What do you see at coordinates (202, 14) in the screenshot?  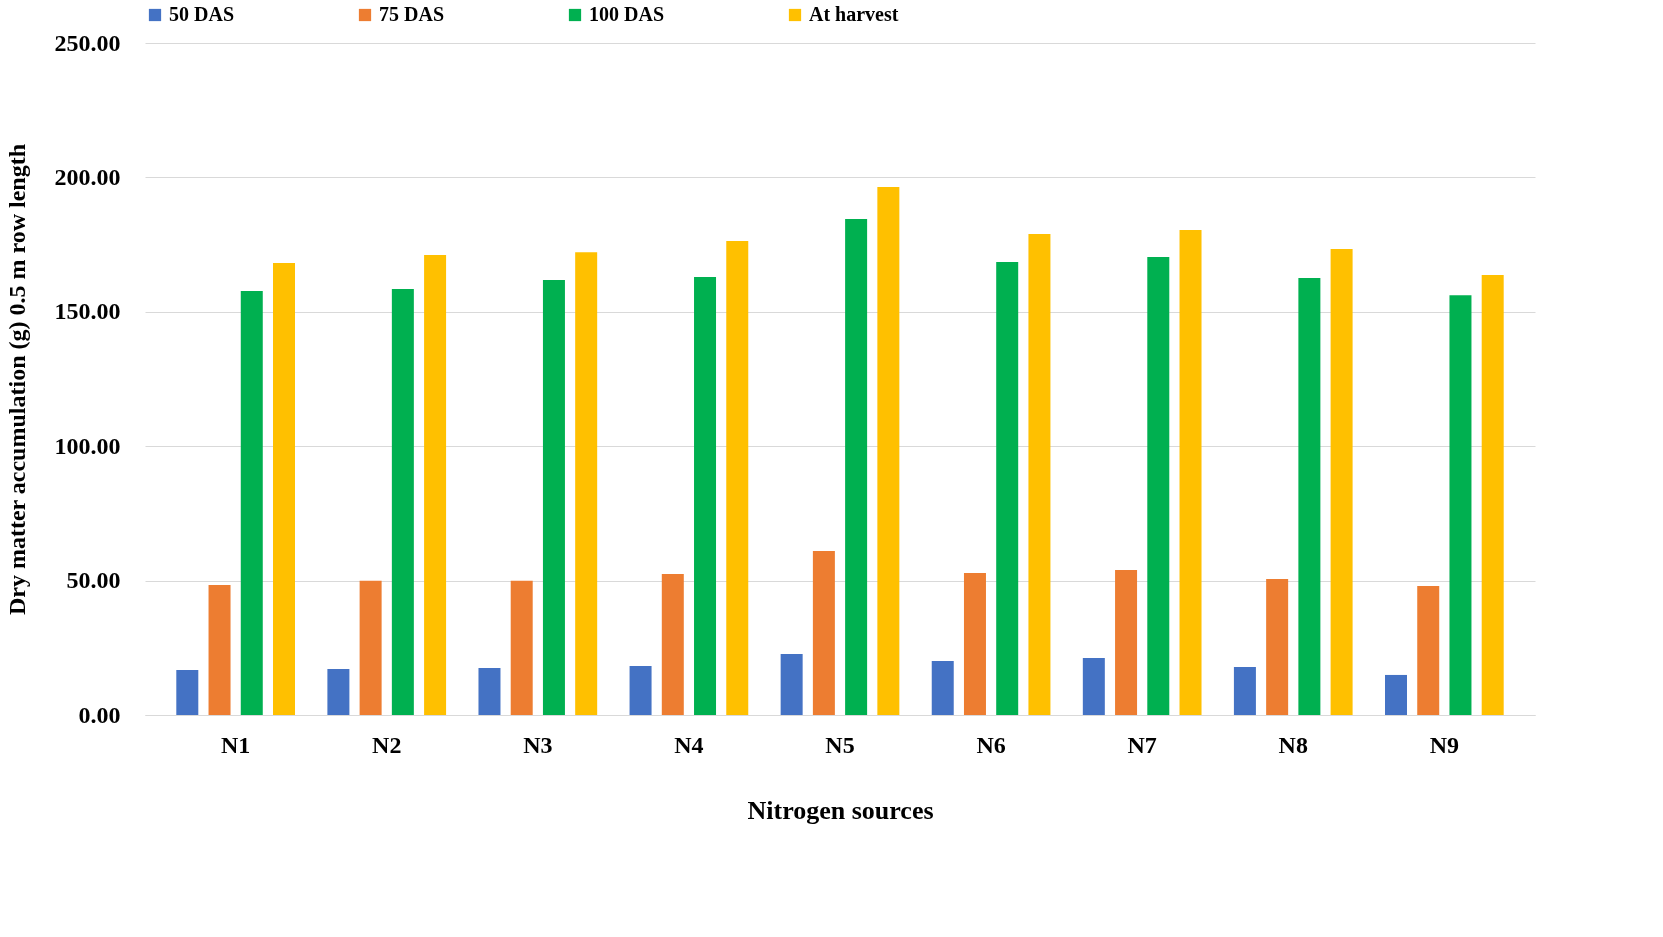 I see `legend-label: 50 DAS` at bounding box center [202, 14].